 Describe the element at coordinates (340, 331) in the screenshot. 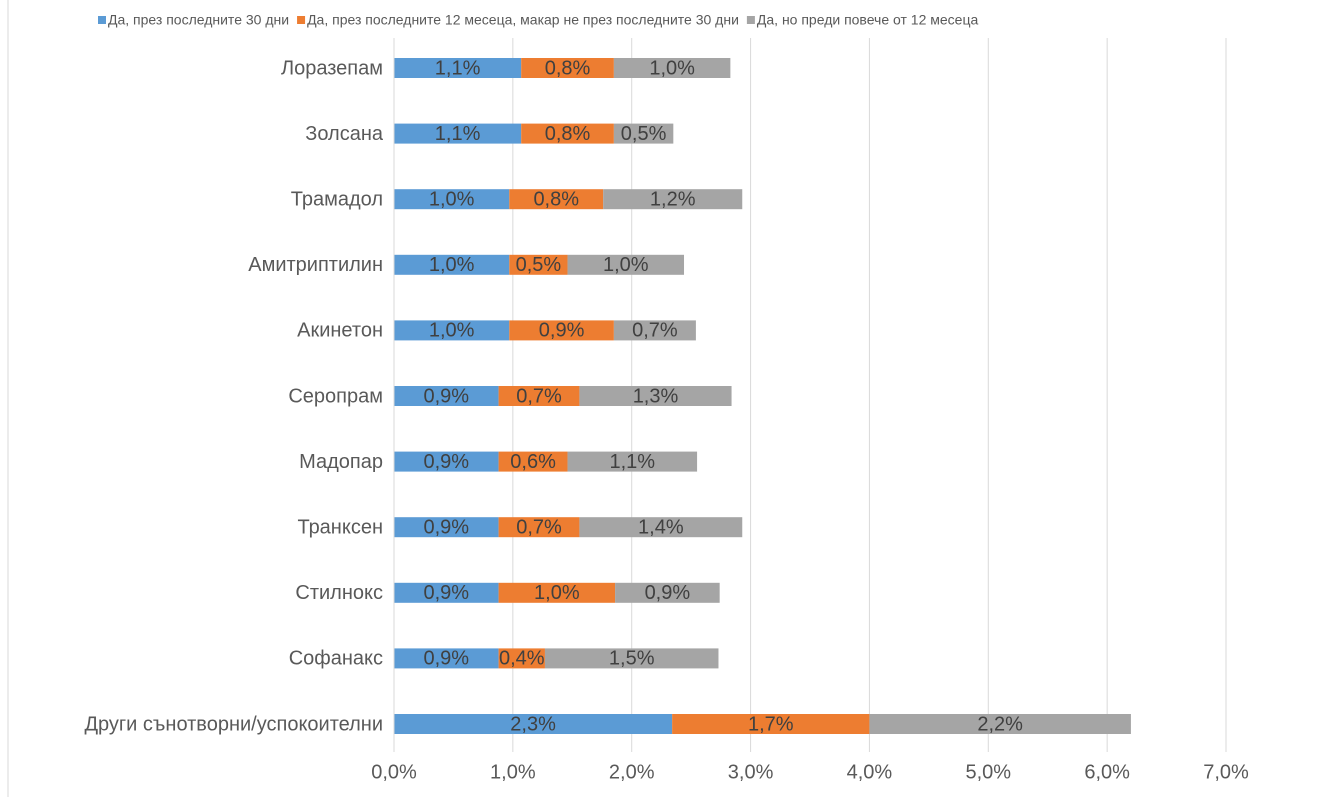

I see `y-tick-label: Акинетон` at that location.